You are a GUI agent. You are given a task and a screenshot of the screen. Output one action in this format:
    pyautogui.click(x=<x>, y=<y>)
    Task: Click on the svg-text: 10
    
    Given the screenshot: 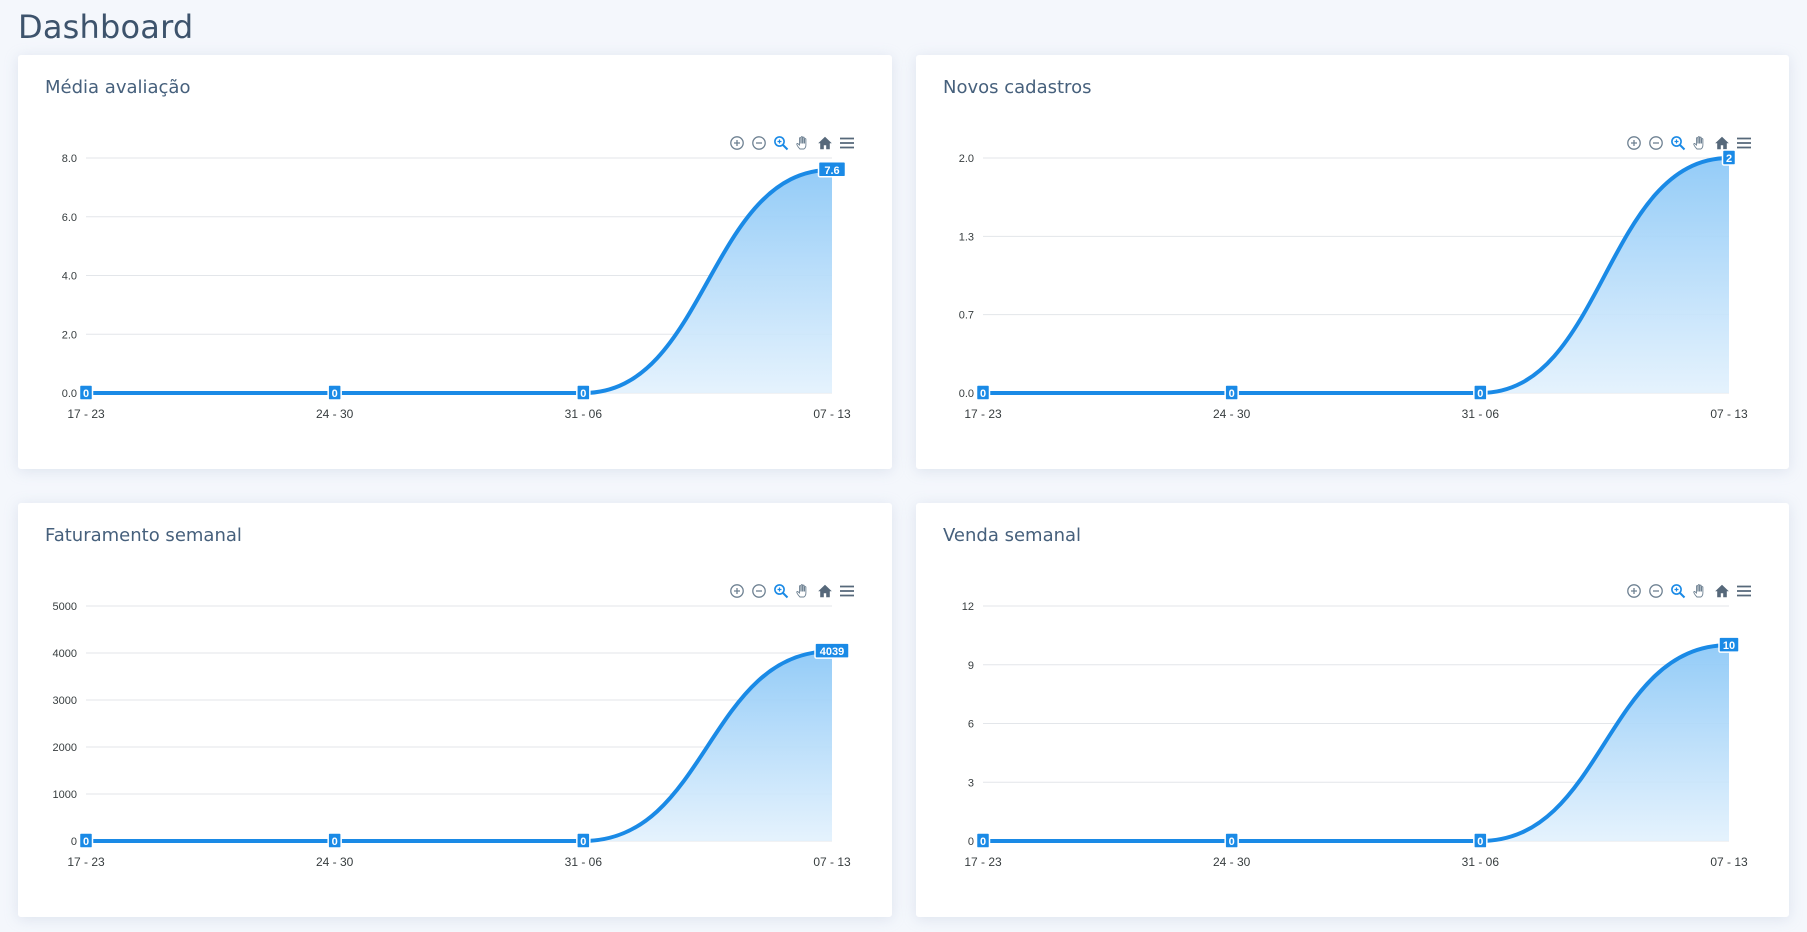 What is the action you would take?
    pyautogui.click(x=1729, y=646)
    